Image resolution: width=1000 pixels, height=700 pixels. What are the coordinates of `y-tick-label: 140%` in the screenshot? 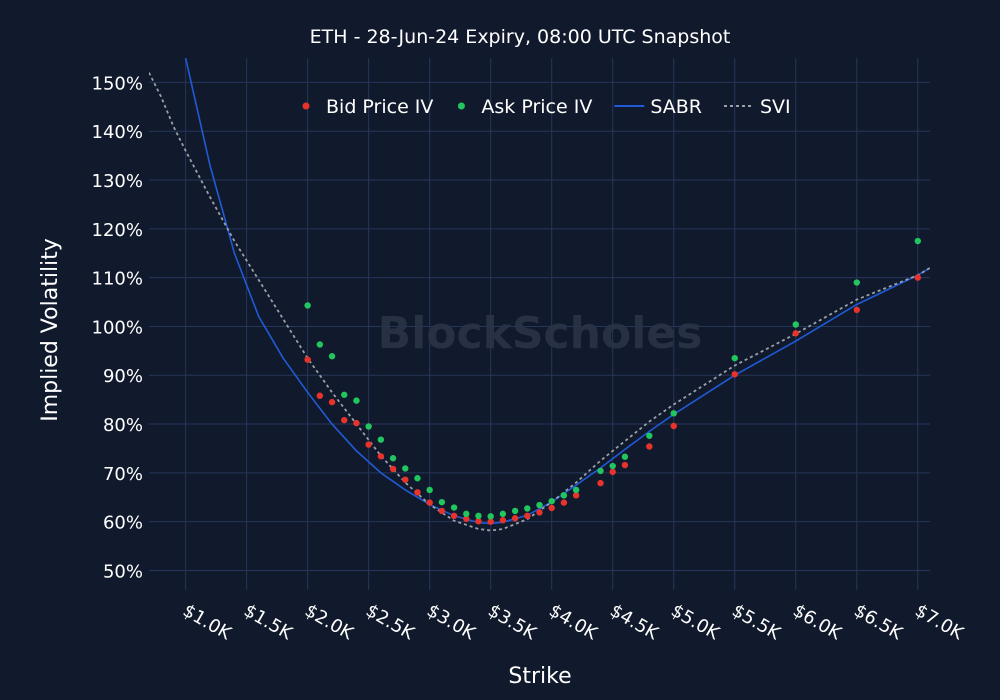 It's located at (117, 132).